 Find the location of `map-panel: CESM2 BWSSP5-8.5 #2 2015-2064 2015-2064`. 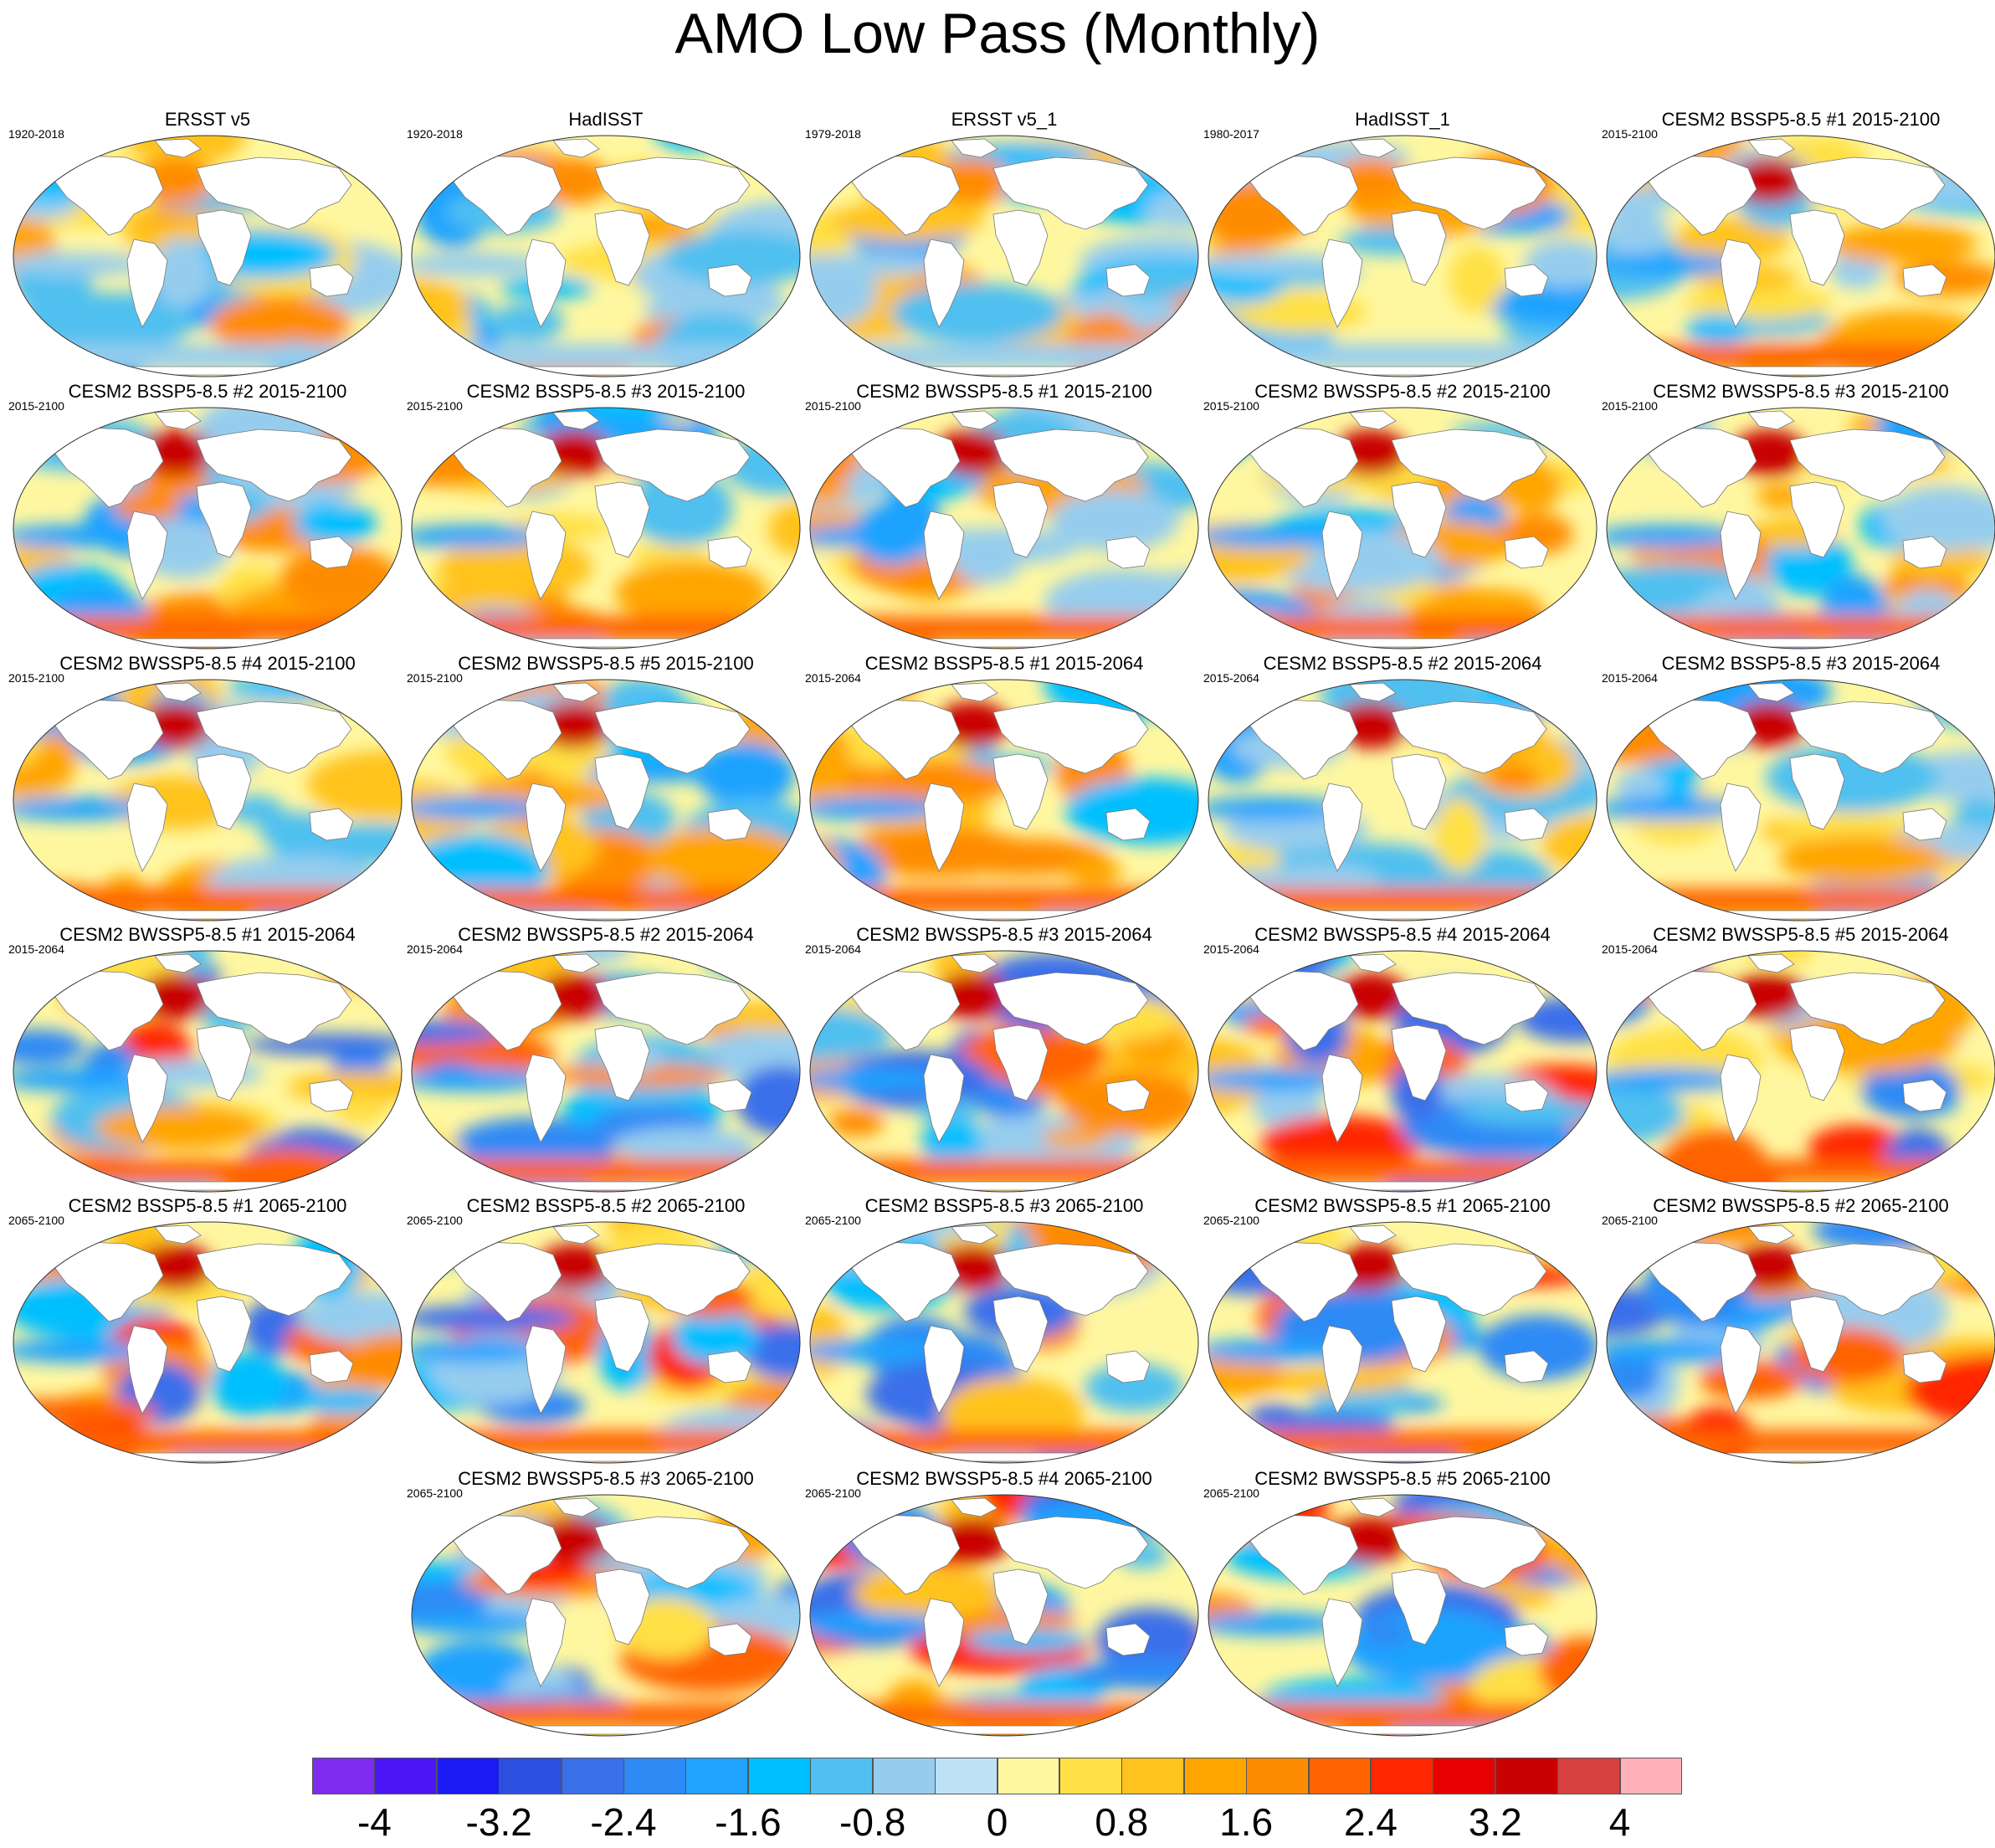

map-panel: CESM2 BWSSP5-8.5 #2 2015-2064 2015-2064 is located at coordinates (606, 1060).